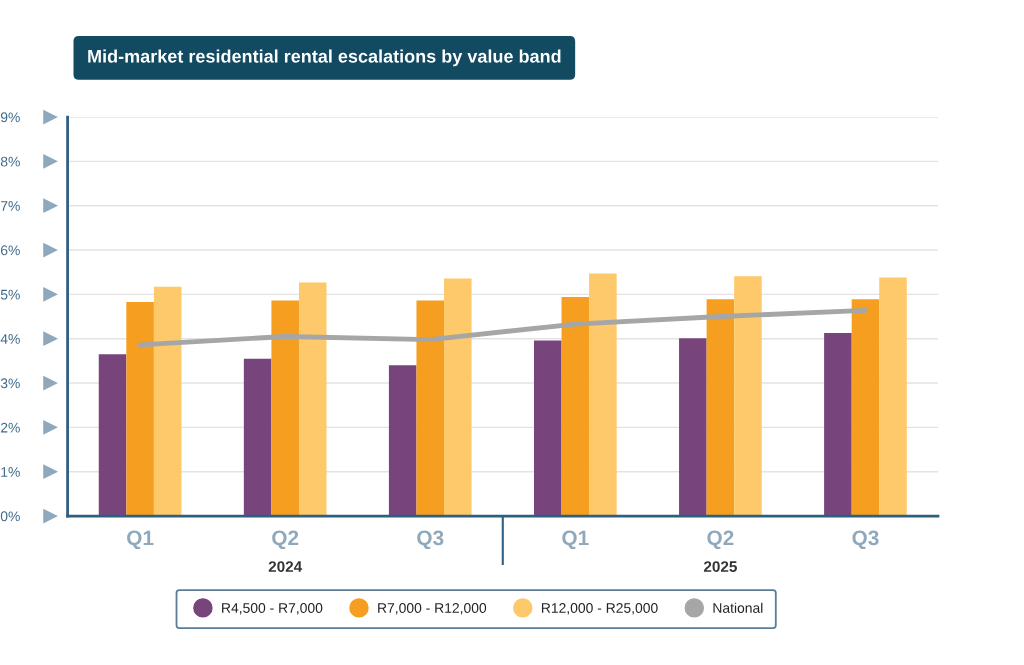  Describe the element at coordinates (10, 427) in the screenshot. I see `y-tick-label: 2%` at that location.